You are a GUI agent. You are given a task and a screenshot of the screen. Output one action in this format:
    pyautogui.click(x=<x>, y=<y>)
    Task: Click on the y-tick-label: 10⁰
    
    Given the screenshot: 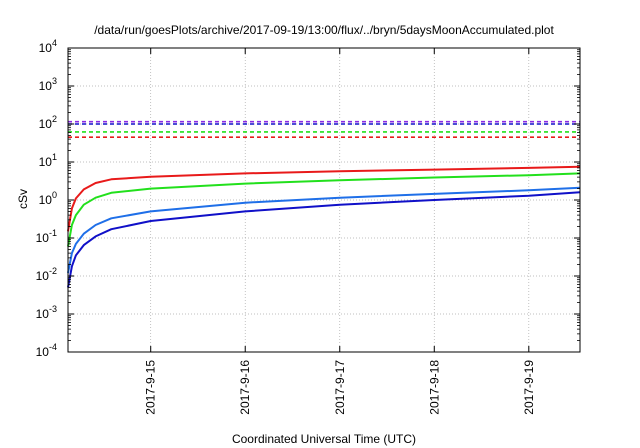 What is the action you would take?
    pyautogui.click(x=48, y=198)
    